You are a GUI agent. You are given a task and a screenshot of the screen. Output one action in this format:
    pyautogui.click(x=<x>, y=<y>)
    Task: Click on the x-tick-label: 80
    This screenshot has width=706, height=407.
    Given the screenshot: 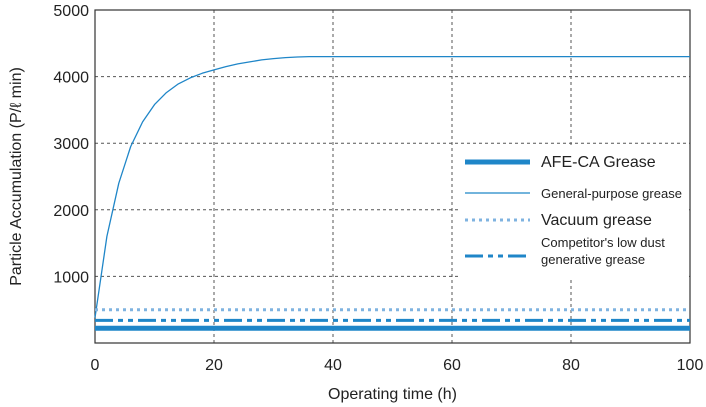 What is the action you would take?
    pyautogui.click(x=571, y=365)
    